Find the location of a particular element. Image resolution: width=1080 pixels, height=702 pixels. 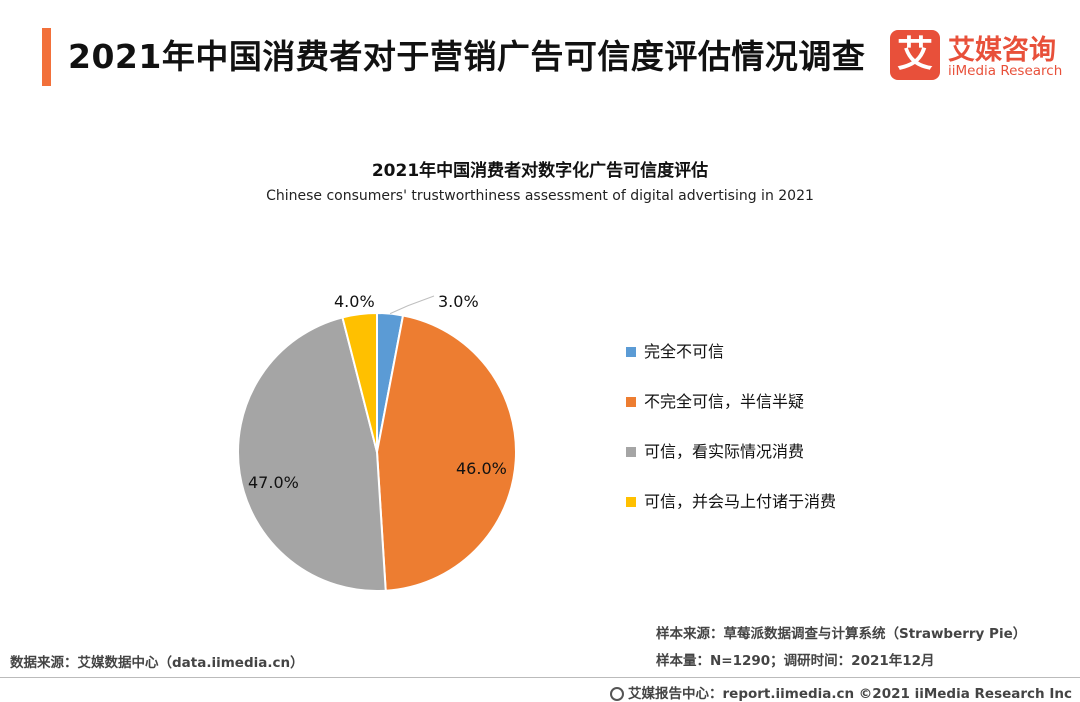

chart-title: 2021年中国消费者对数字化广告可信度评估 is located at coordinates (540, 171).